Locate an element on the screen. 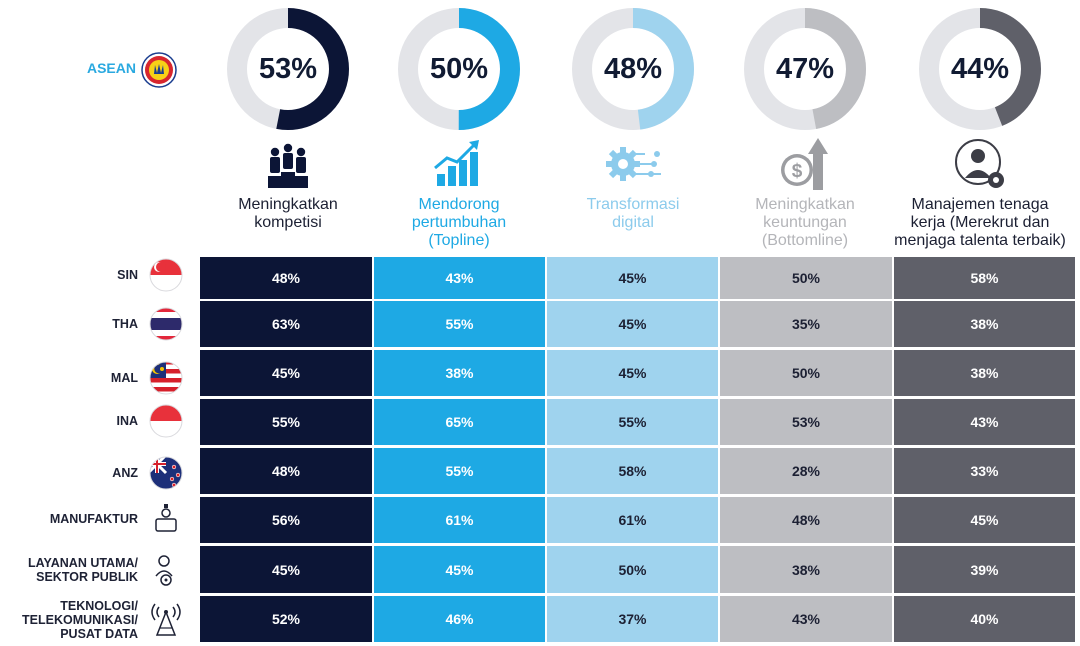 This screenshot has height=646, width=1080. column-label-line: kerja (Merekrut dan is located at coordinates (980, 222).